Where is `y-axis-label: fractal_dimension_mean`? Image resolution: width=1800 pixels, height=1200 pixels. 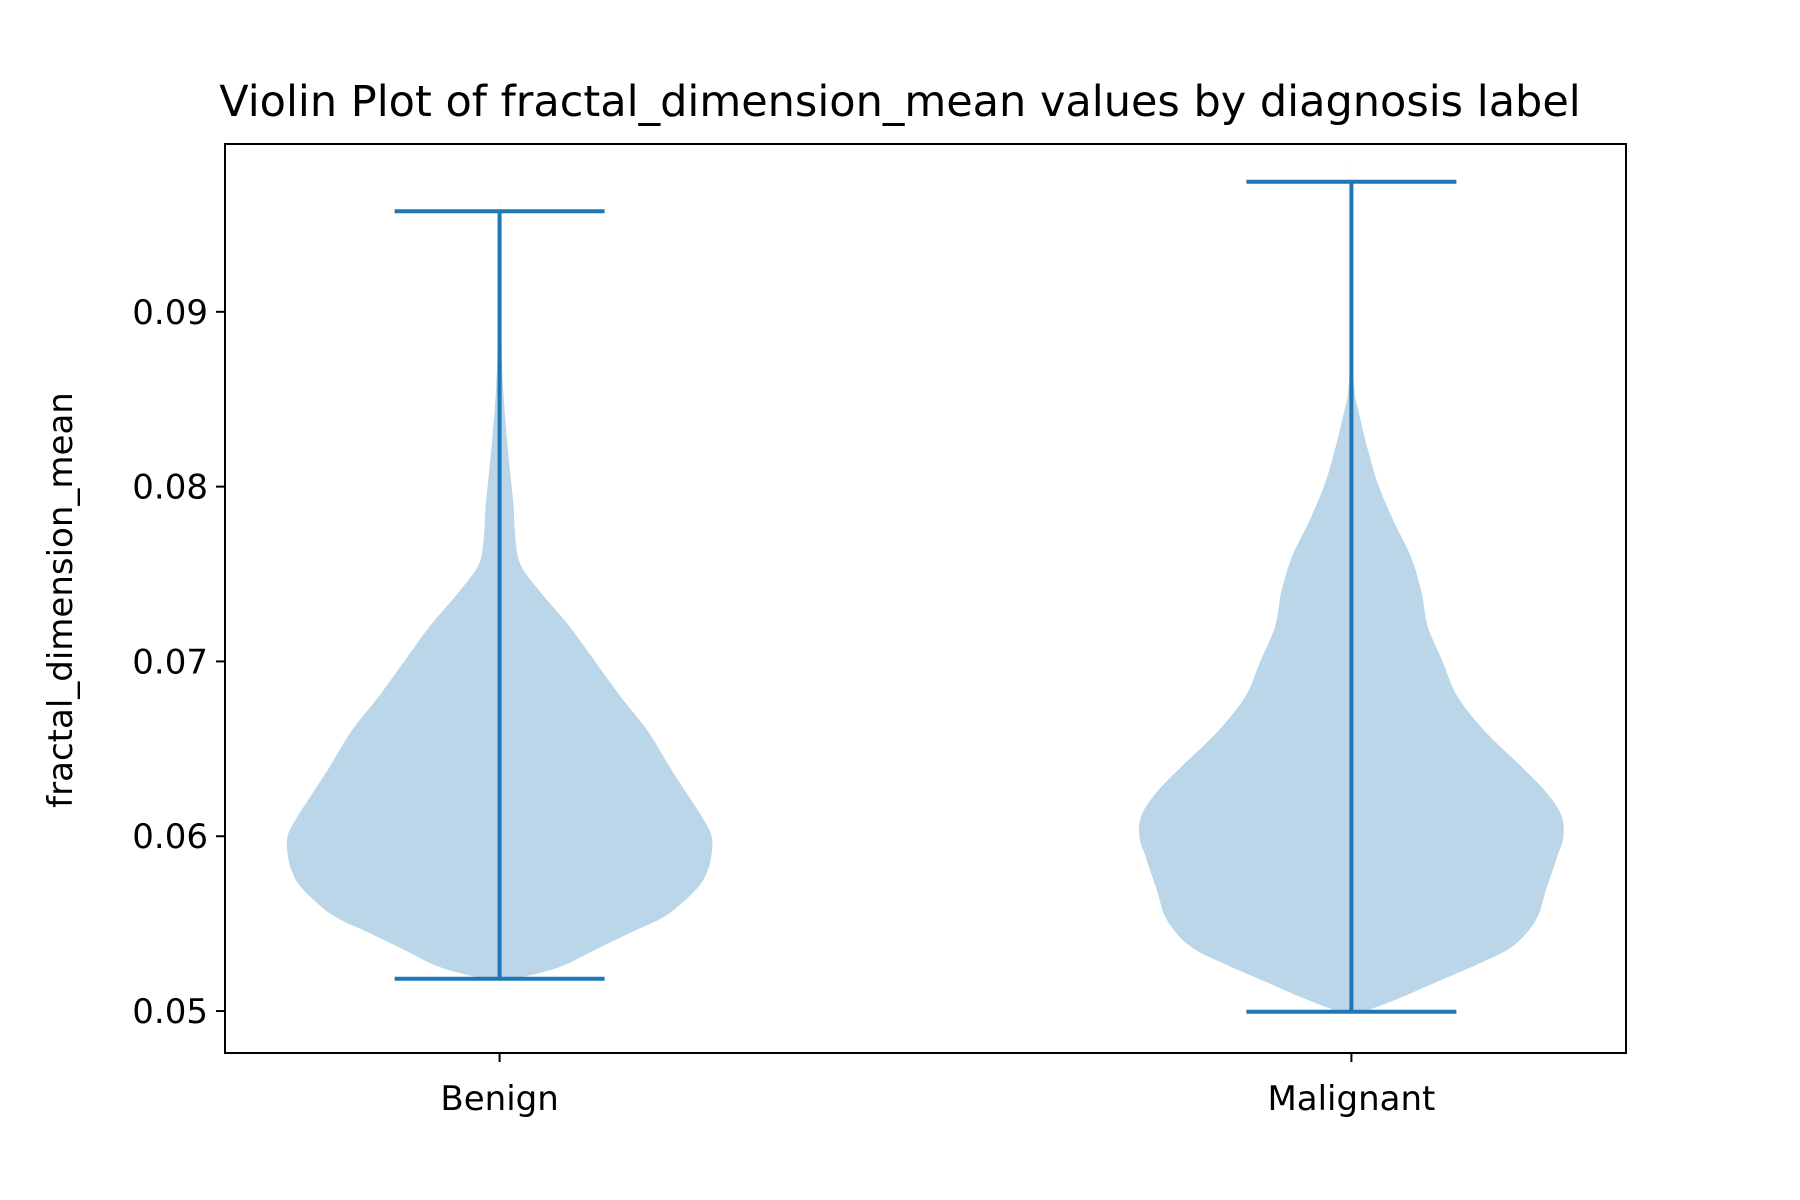
y-axis-label: fractal_dimension_mean is located at coordinates (61, 600).